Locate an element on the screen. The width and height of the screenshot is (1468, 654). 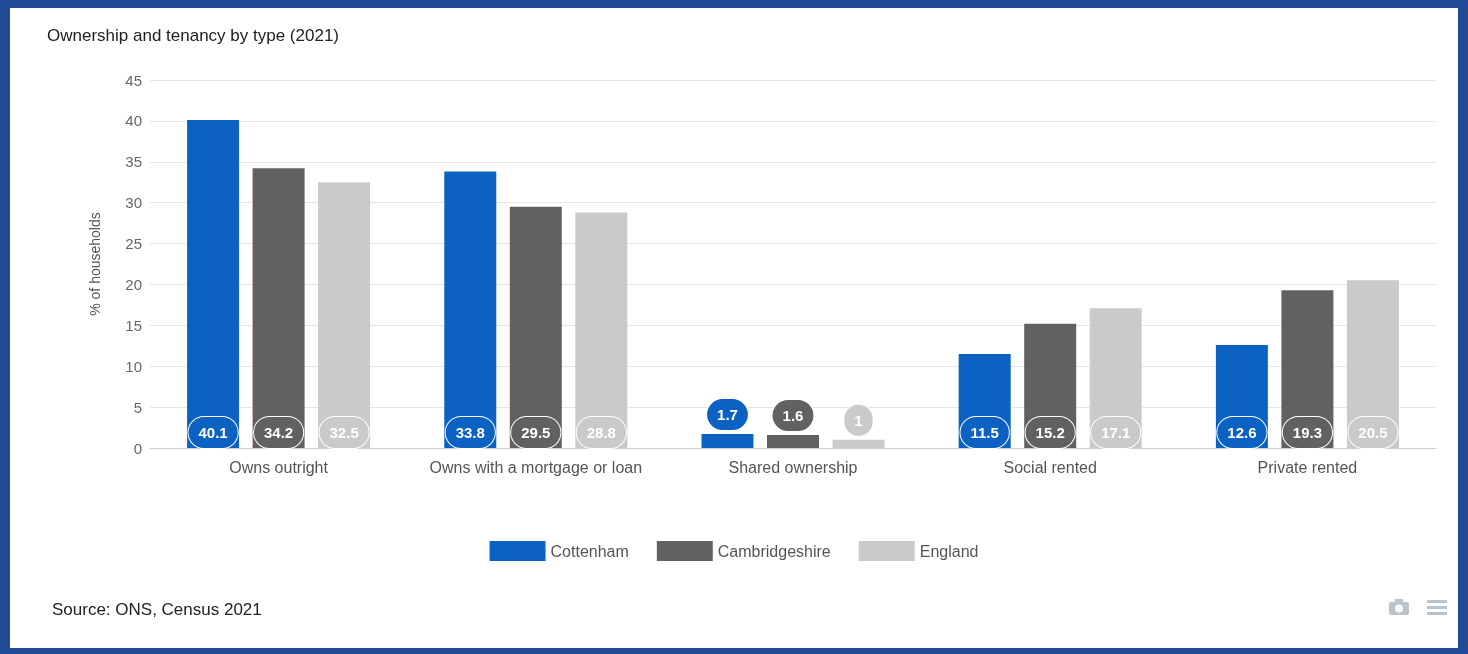
x-tick-label: Owns outright is located at coordinates (279, 467).